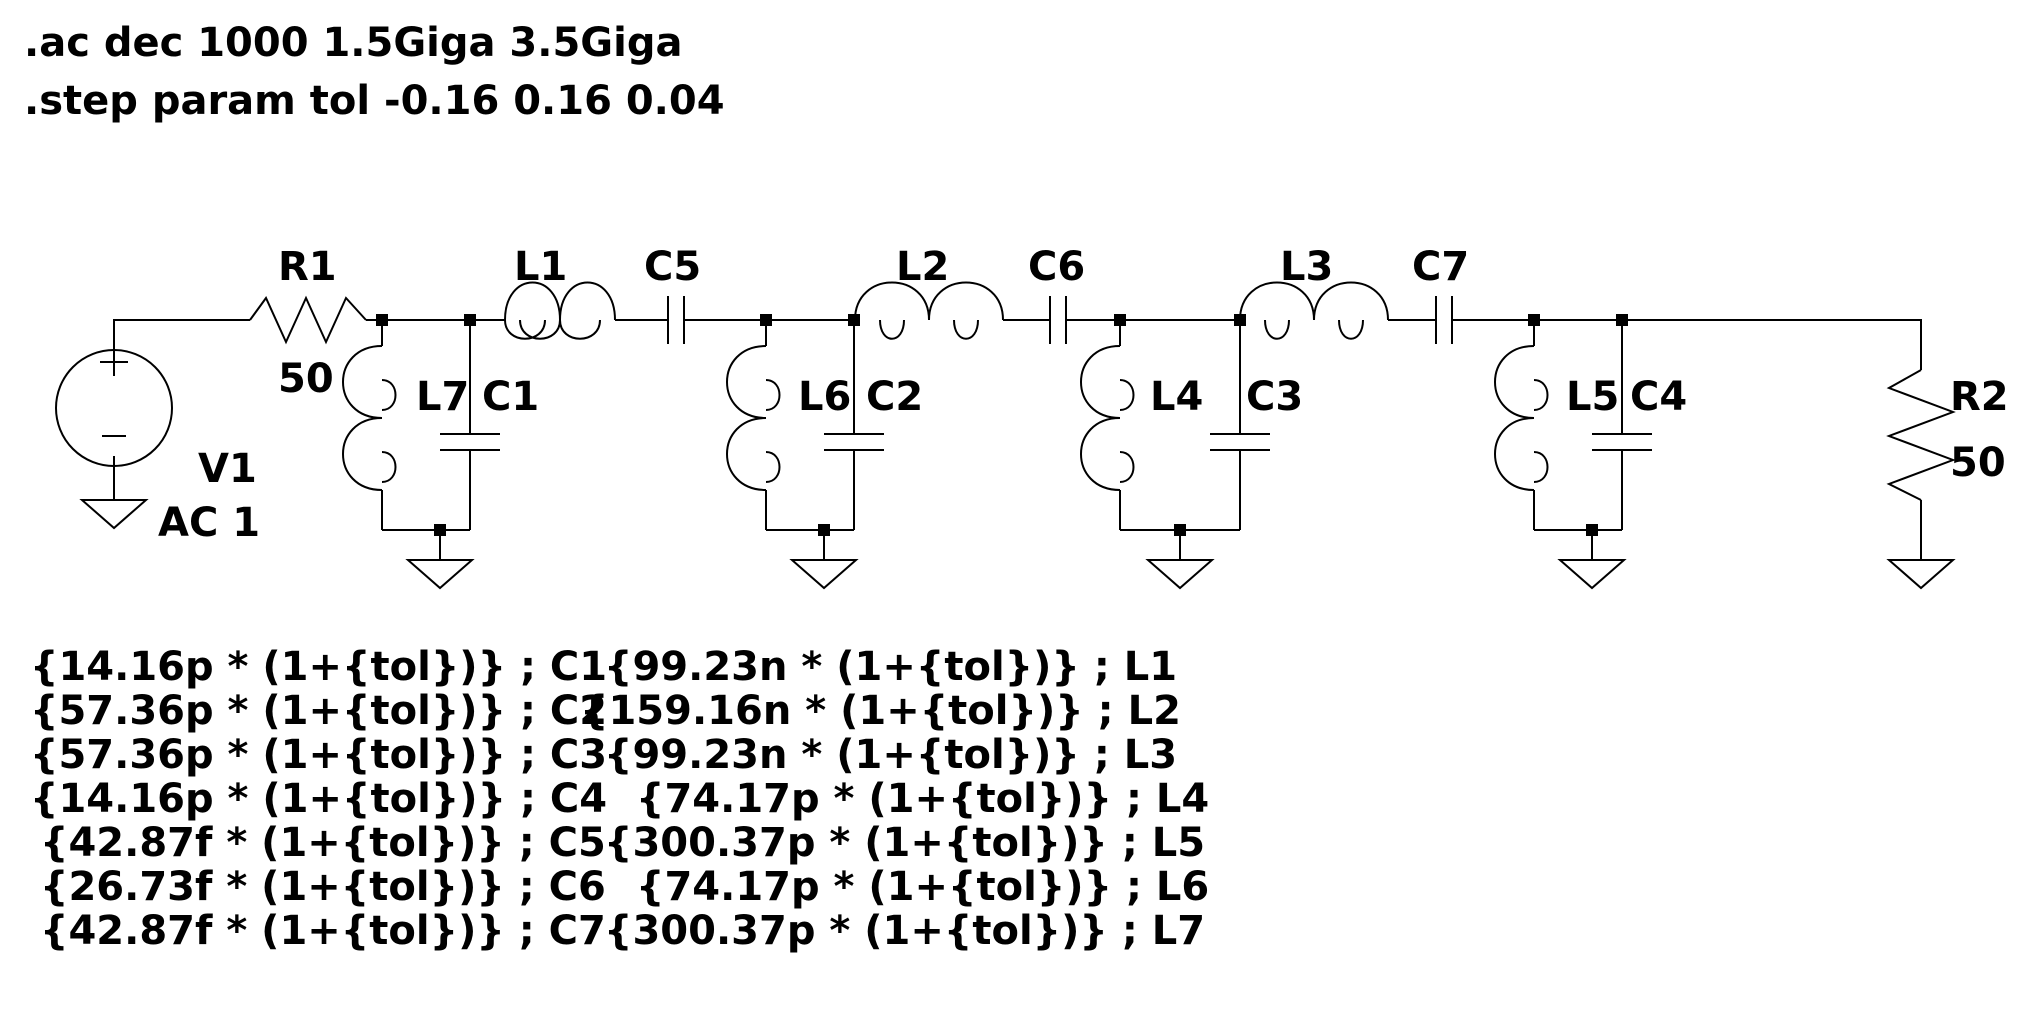 The image size is (2018, 1034). I want to click on ground-symbol-r2, so click(1921, 574).